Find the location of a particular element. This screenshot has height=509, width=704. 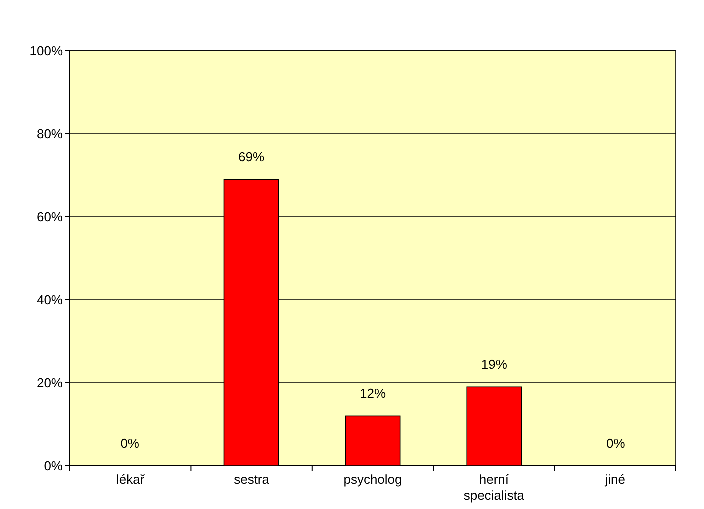

x-tick-label: jiné is located at coordinates (615, 479).